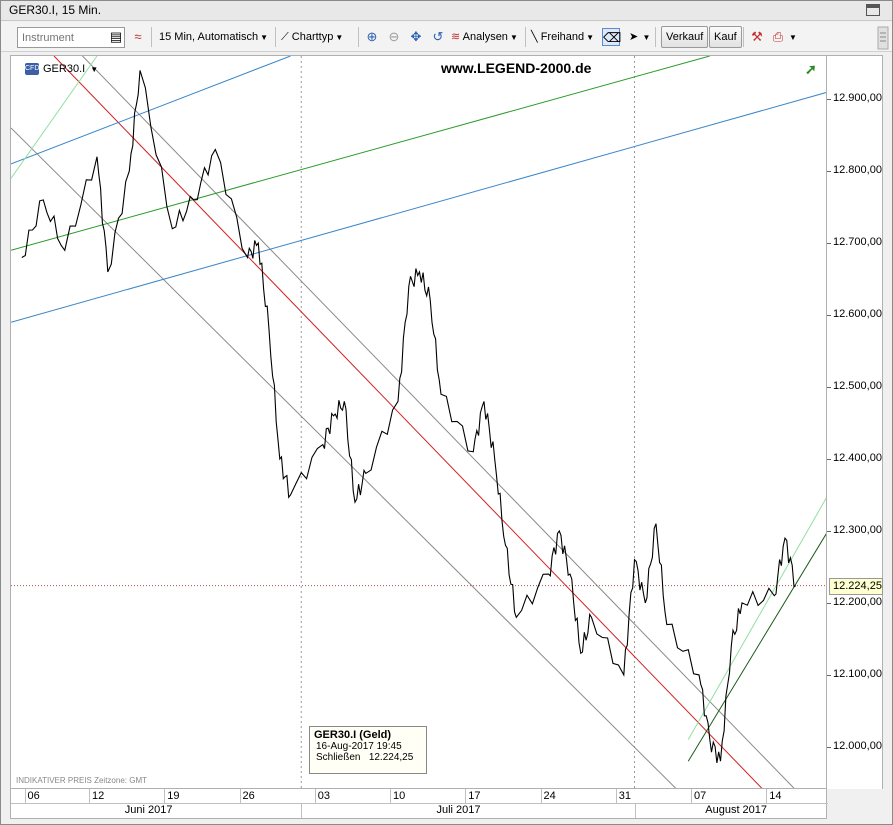 This screenshot has width=893, height=825. What do you see at coordinates (438, 36) in the screenshot?
I see `reset-icon: ↺` at bounding box center [438, 36].